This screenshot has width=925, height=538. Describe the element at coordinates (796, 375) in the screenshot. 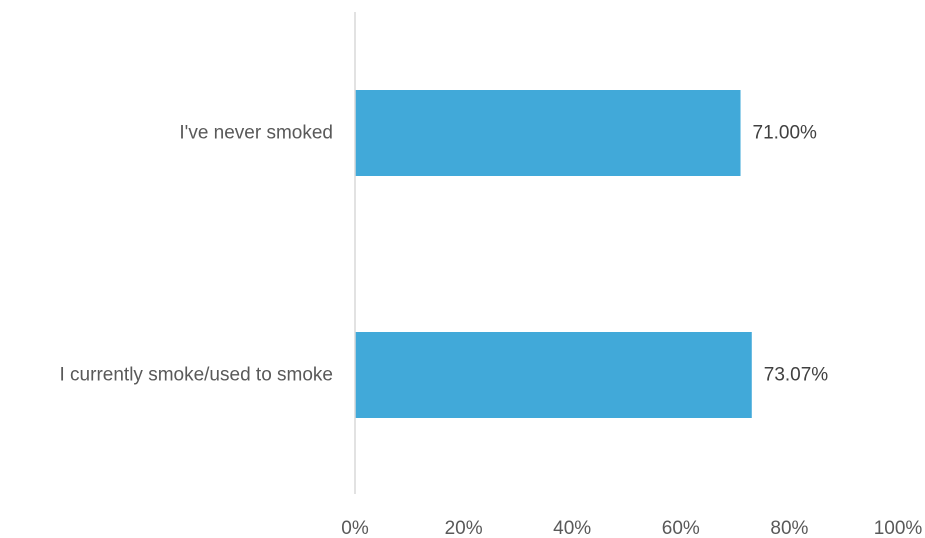

I see `data-label: 73.07%` at that location.